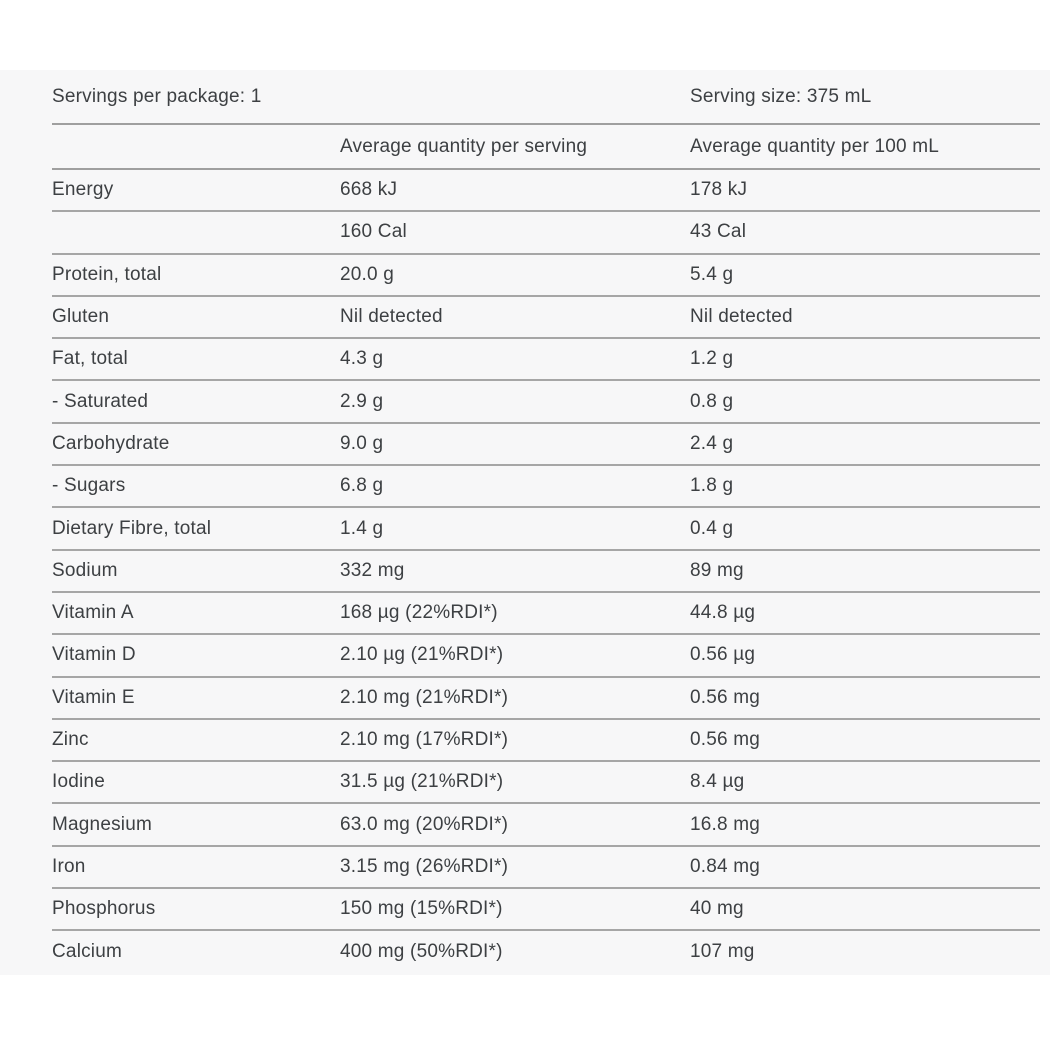 This screenshot has width=1050, height=1044. I want to click on row-value-per-100ml: 0.8 g, so click(712, 401).